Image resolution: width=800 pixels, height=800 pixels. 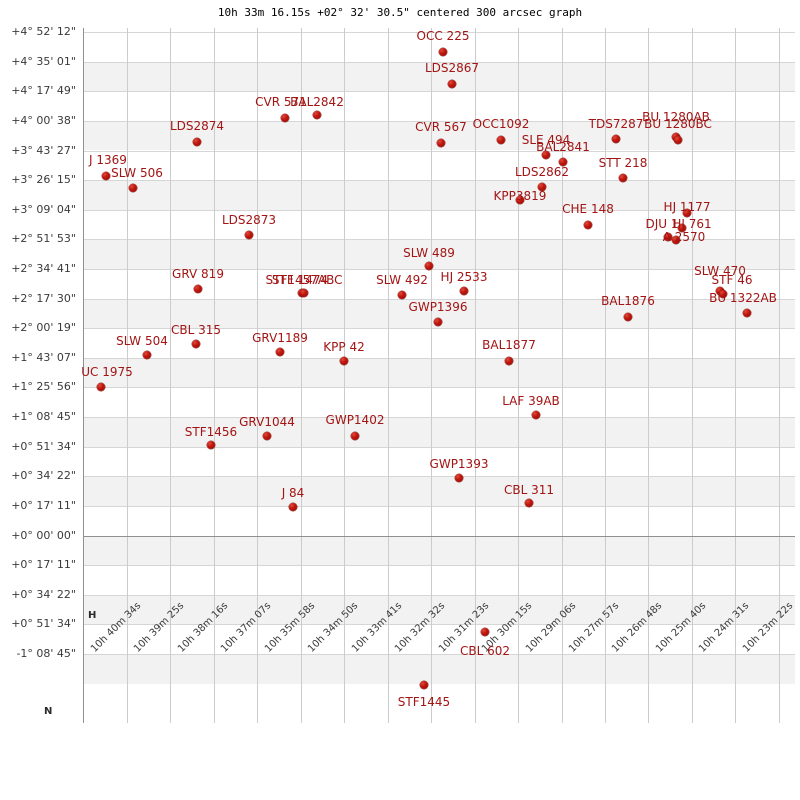 What do you see at coordinates (509, 345) in the screenshot?
I see `star-label: BAL1877` at bounding box center [509, 345].